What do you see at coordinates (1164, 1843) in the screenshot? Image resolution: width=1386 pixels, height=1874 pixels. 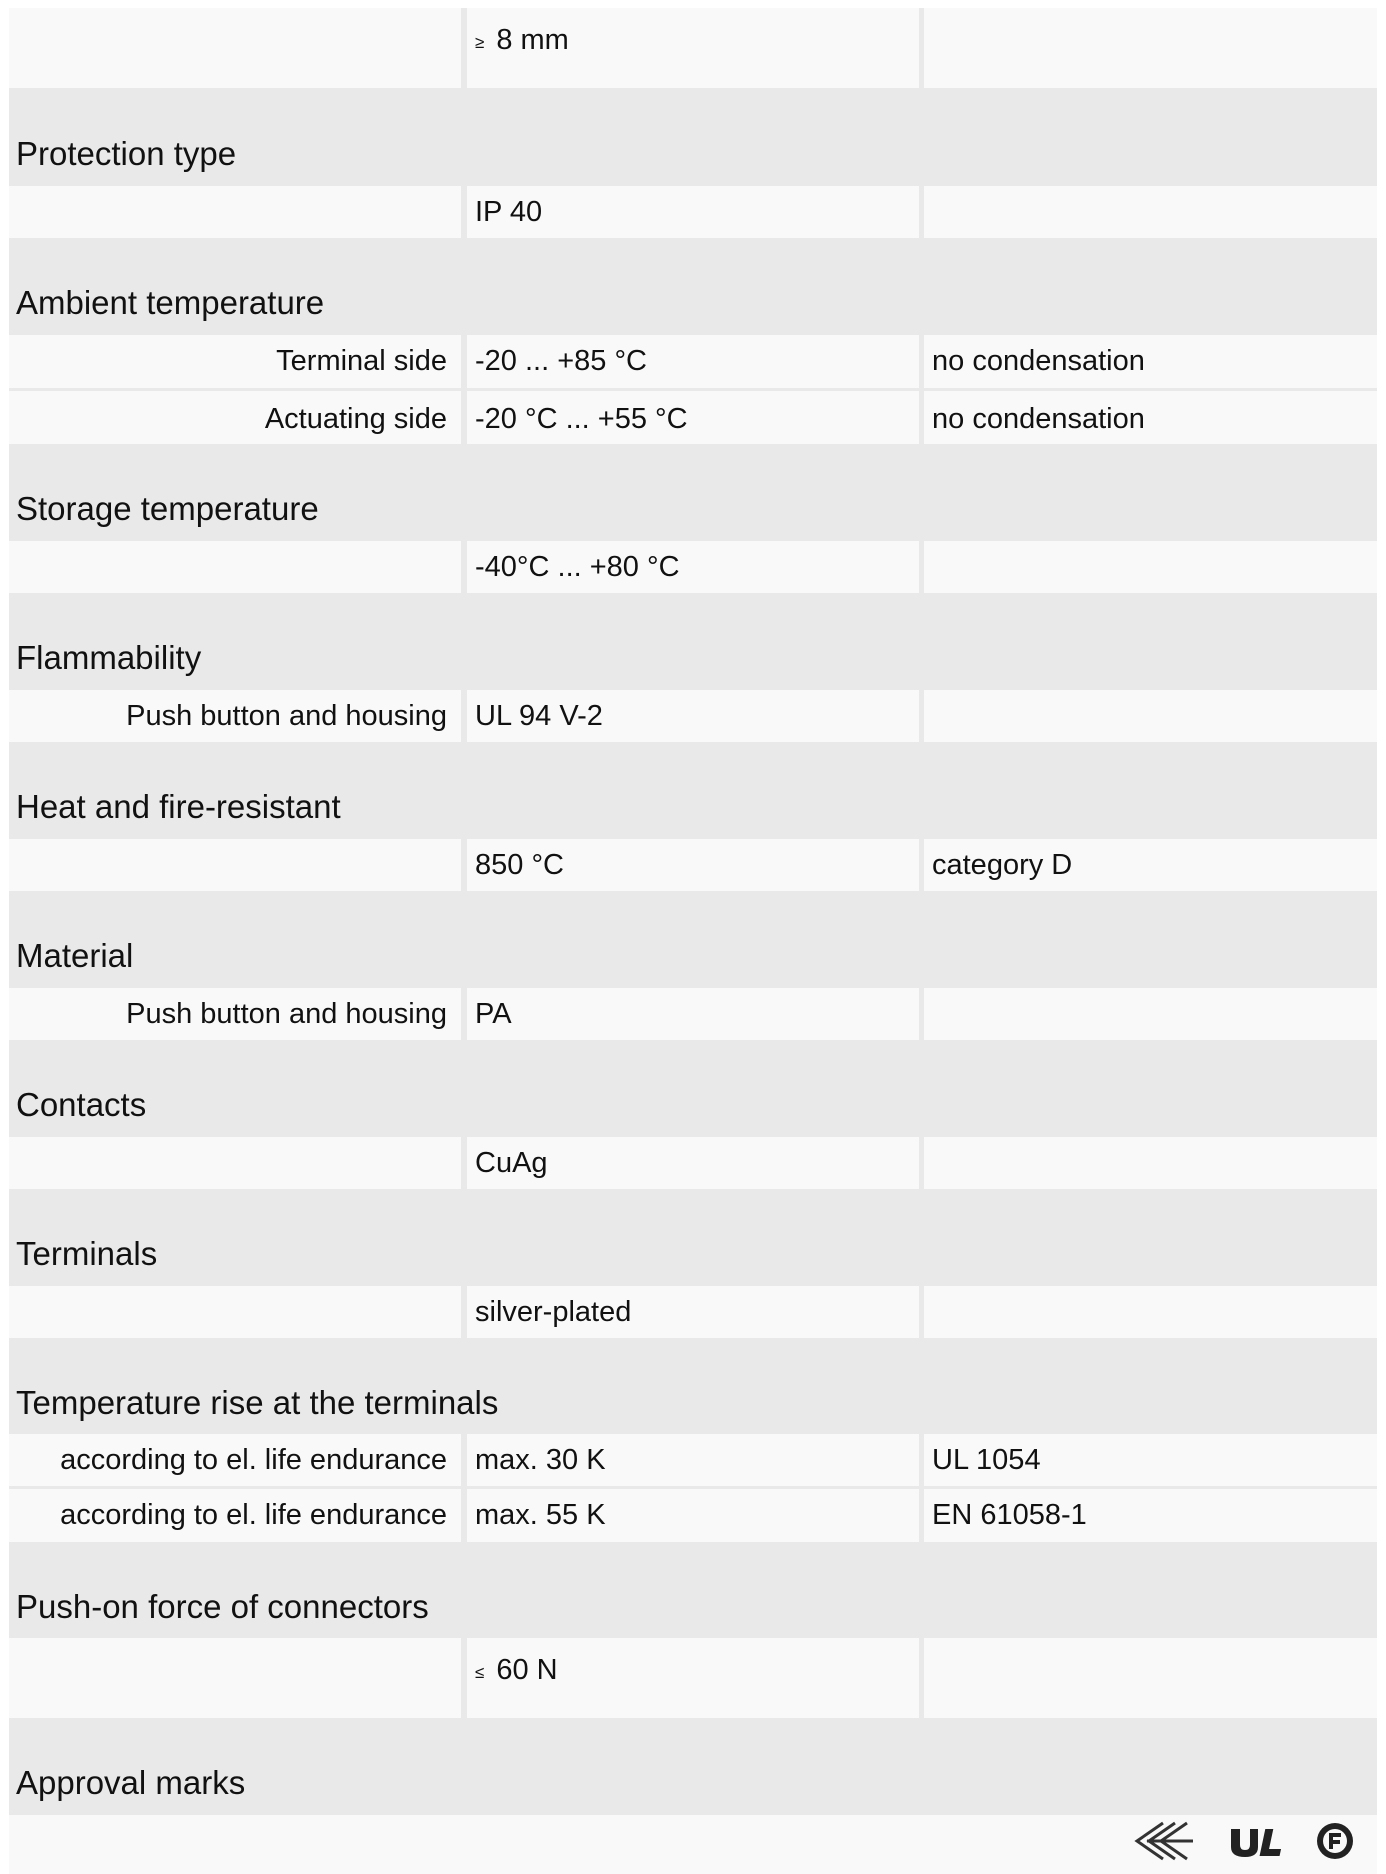 I see `enec-approval-icon` at bounding box center [1164, 1843].